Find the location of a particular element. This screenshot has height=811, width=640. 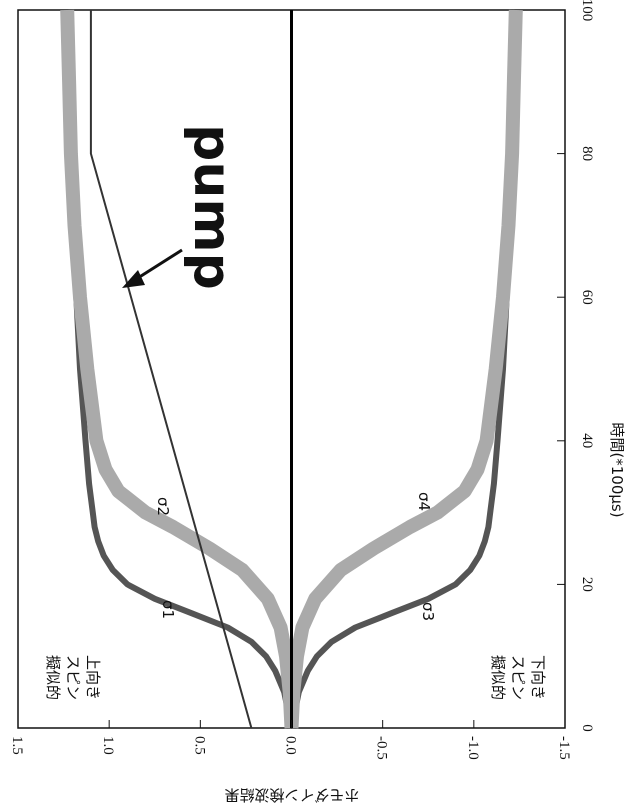

y-tick-label: 0.0 is located at coordinates (291, 745).